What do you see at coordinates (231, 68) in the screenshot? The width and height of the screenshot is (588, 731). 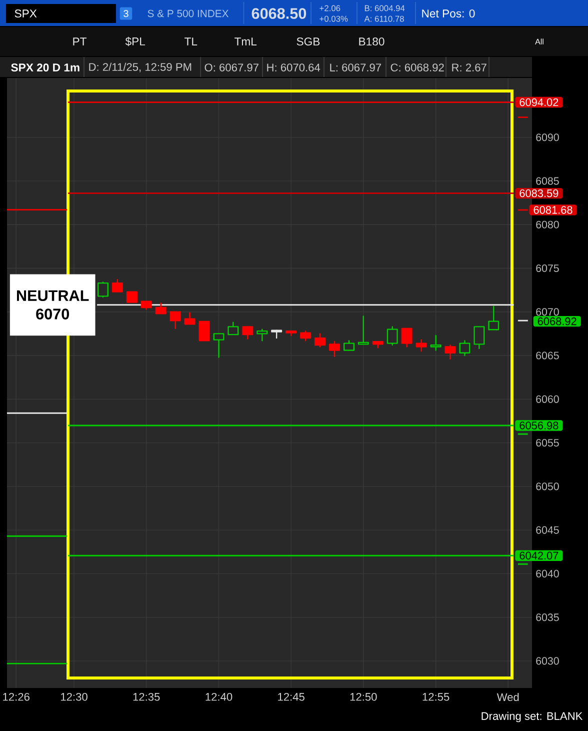 I see `text: O: 6067.97` at bounding box center [231, 68].